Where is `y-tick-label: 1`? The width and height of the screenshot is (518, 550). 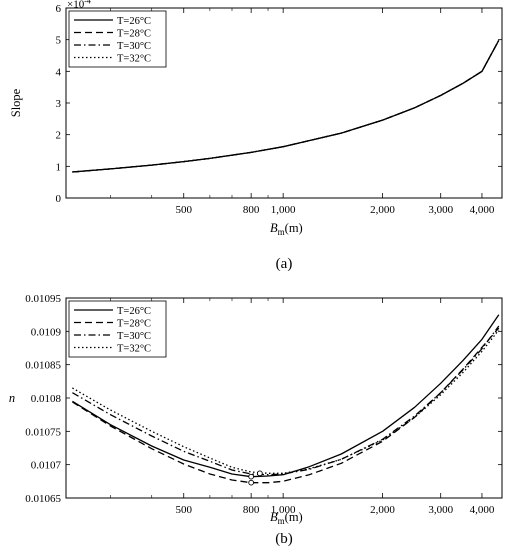 y-tick-label: 1 is located at coordinates (59, 167).